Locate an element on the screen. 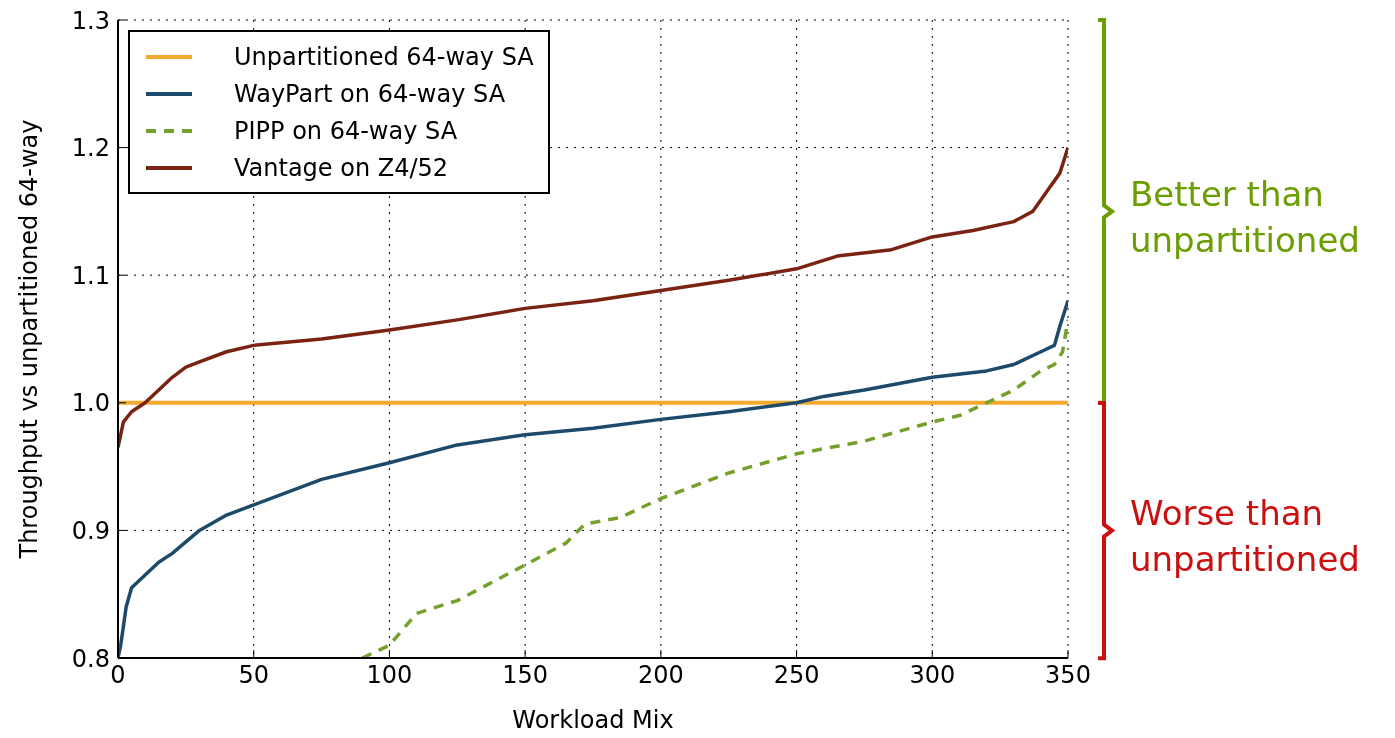 This screenshot has width=1395, height=738. legend-label: PIPP on 64-way SA is located at coordinates (346, 130).